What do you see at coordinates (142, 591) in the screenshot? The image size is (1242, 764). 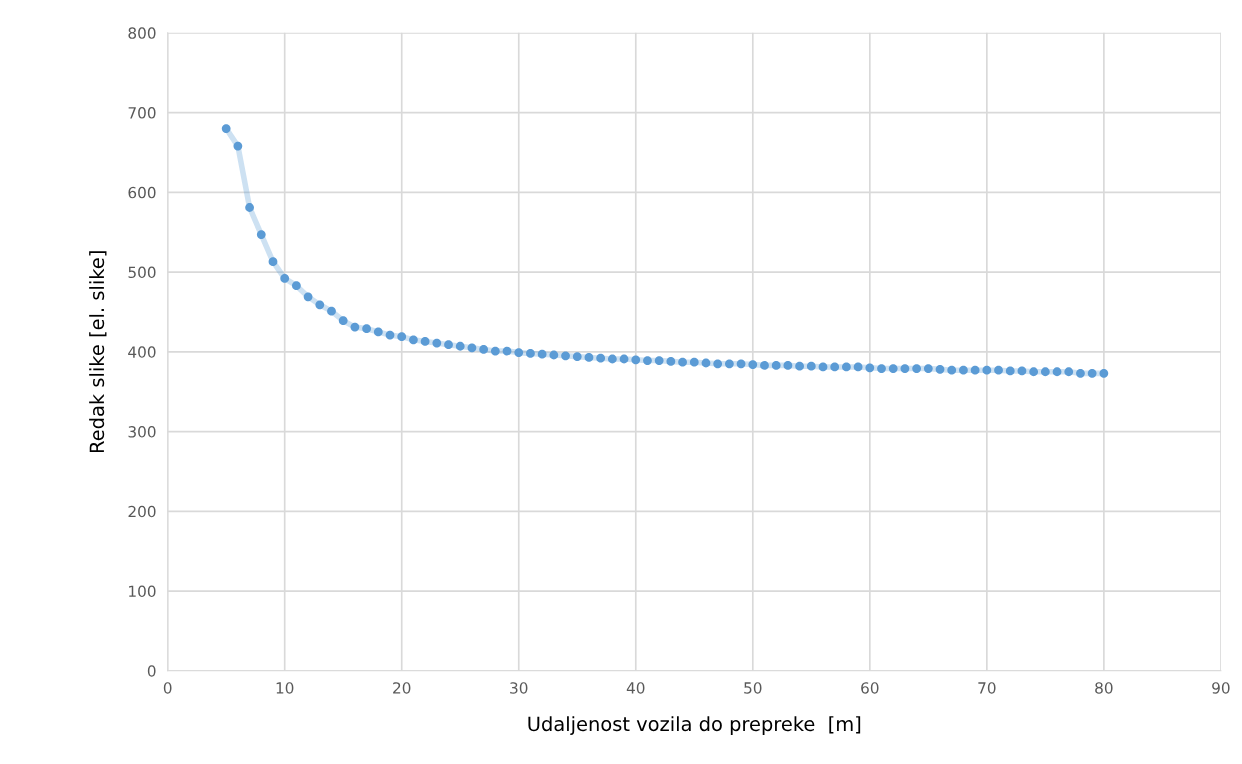 I see `y-tick-label: 100` at bounding box center [142, 591].